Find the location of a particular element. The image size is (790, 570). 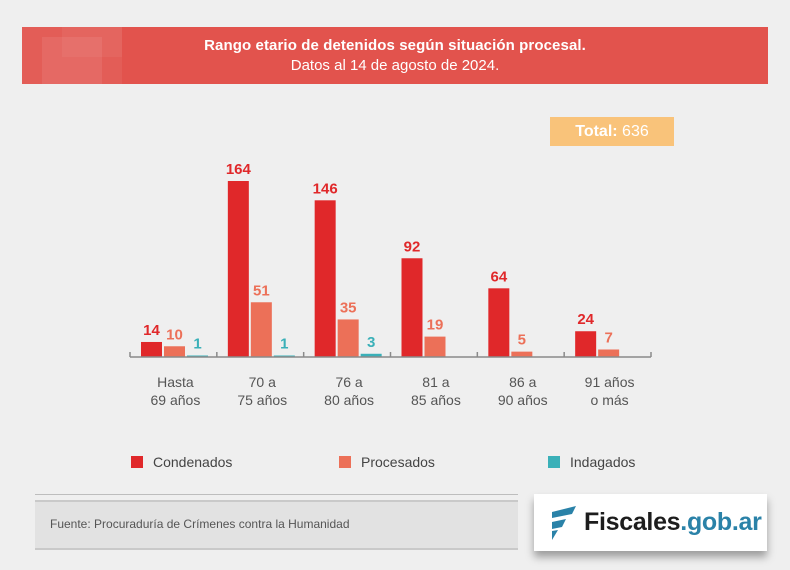

x-tick-label: 70 a is located at coordinates (262, 382).